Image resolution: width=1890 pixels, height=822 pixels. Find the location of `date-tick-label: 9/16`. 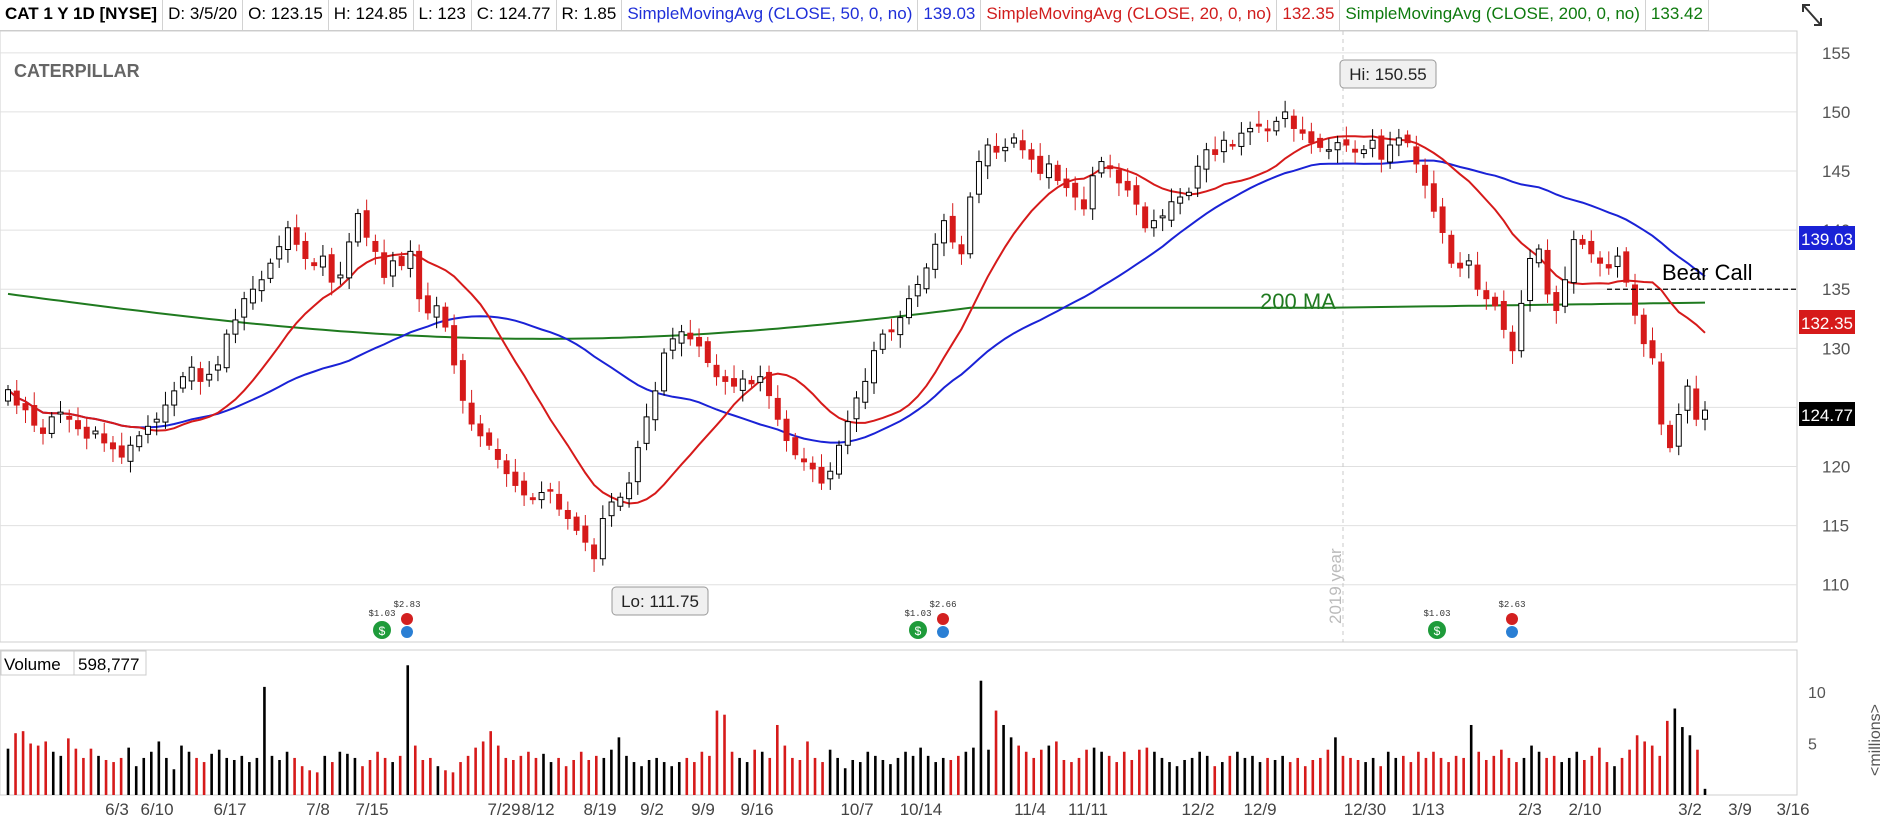

date-tick-label: 9/16 is located at coordinates (756, 809).